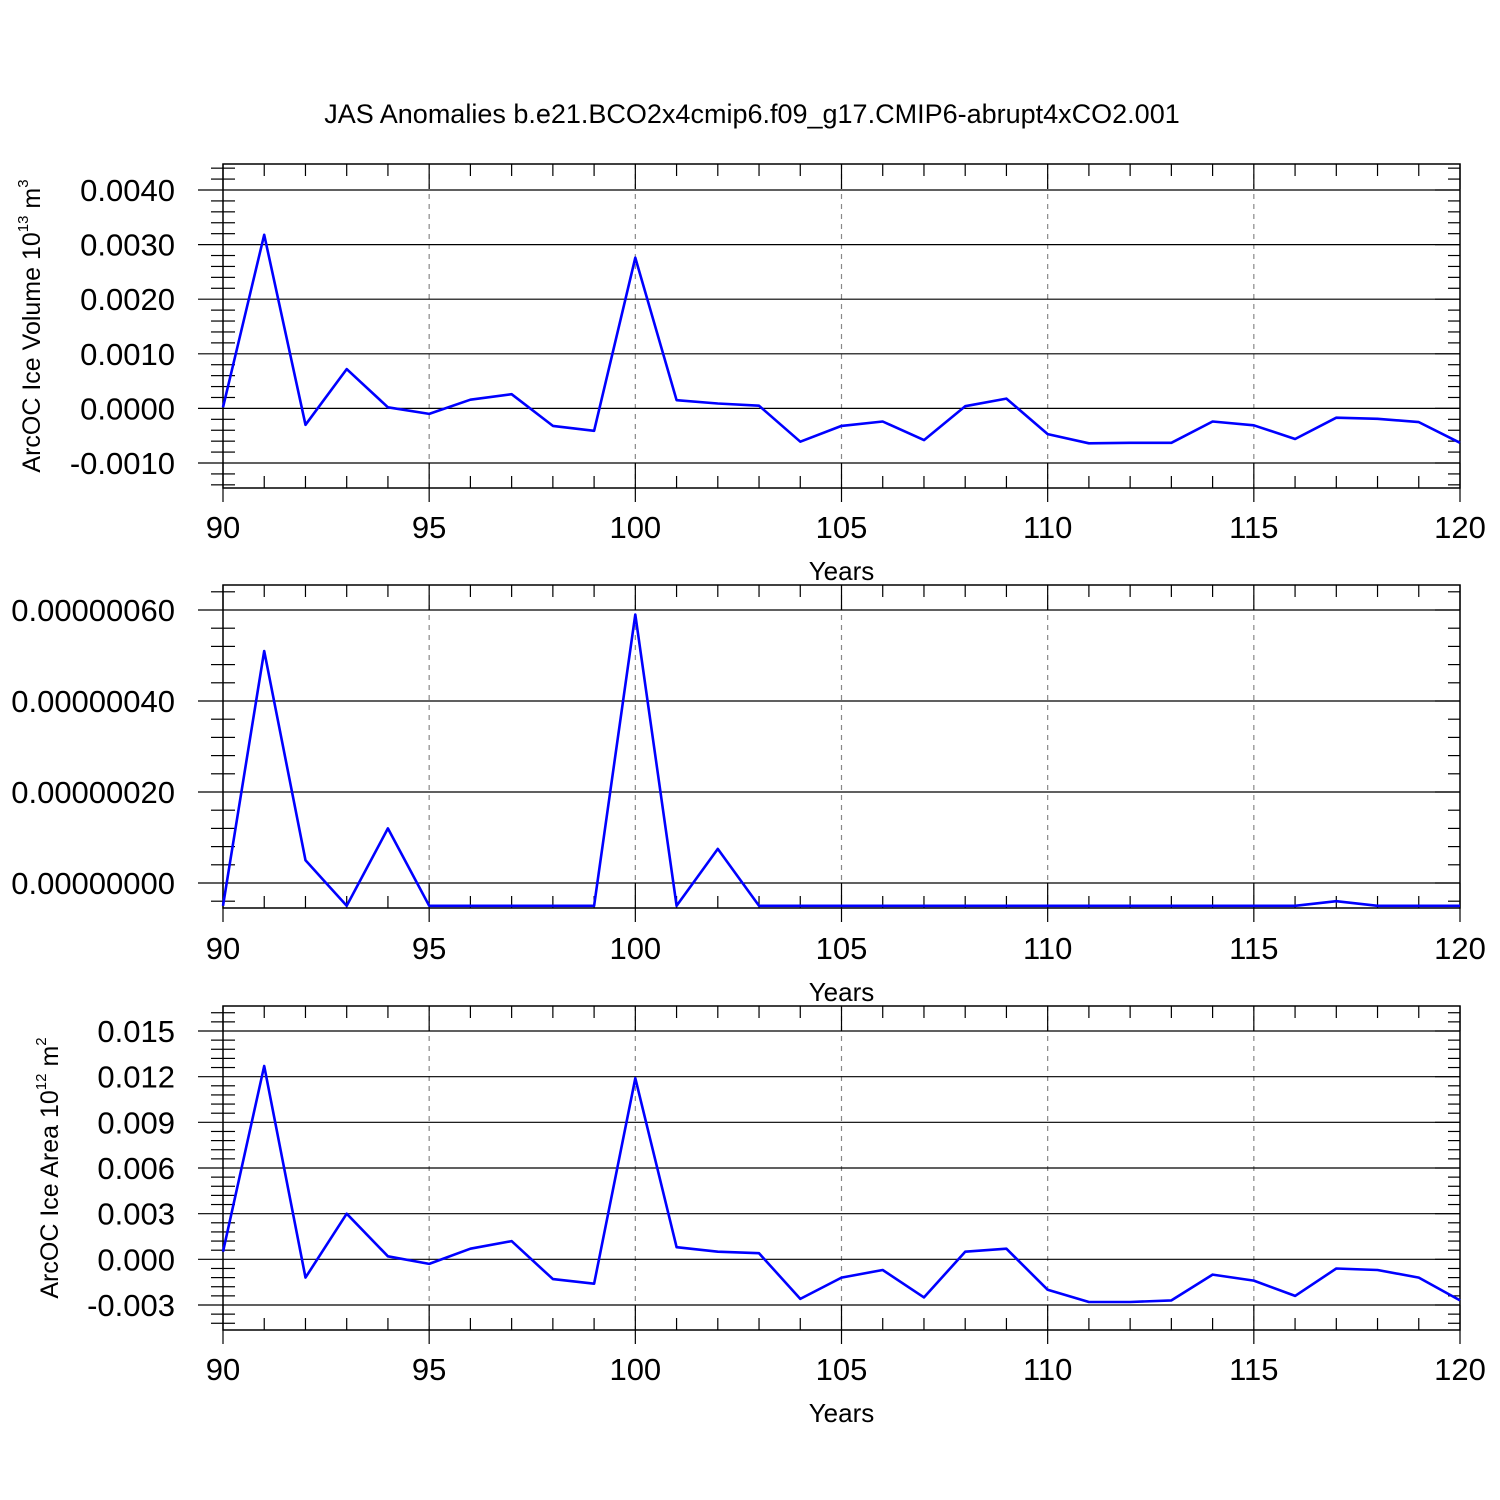  Describe the element at coordinates (41, 1041) in the screenshot. I see `y-axis-label-unit-exponent: 2` at that location.